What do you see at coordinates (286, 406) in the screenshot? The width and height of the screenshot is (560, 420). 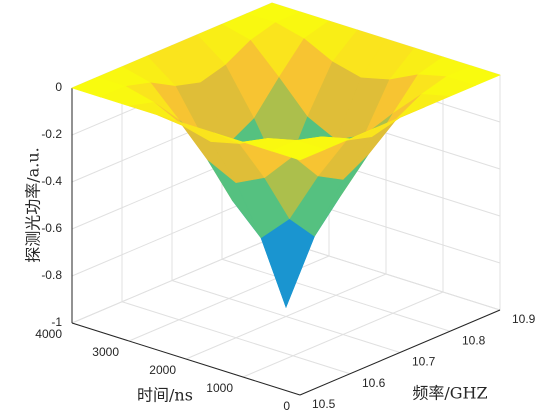 I see `y-tick-label: 0` at bounding box center [286, 406].